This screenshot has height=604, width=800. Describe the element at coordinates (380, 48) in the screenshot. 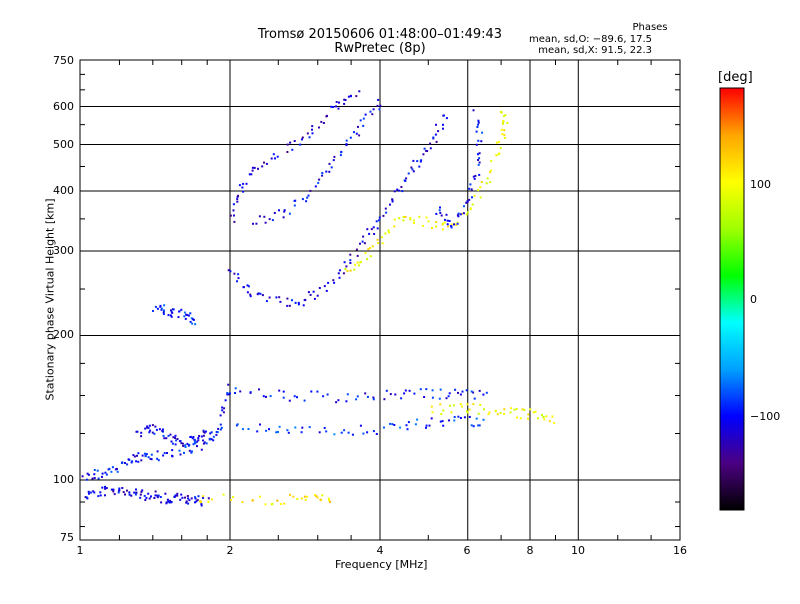

I see `chart-title-line2: RwPretec (8p)` at that location.